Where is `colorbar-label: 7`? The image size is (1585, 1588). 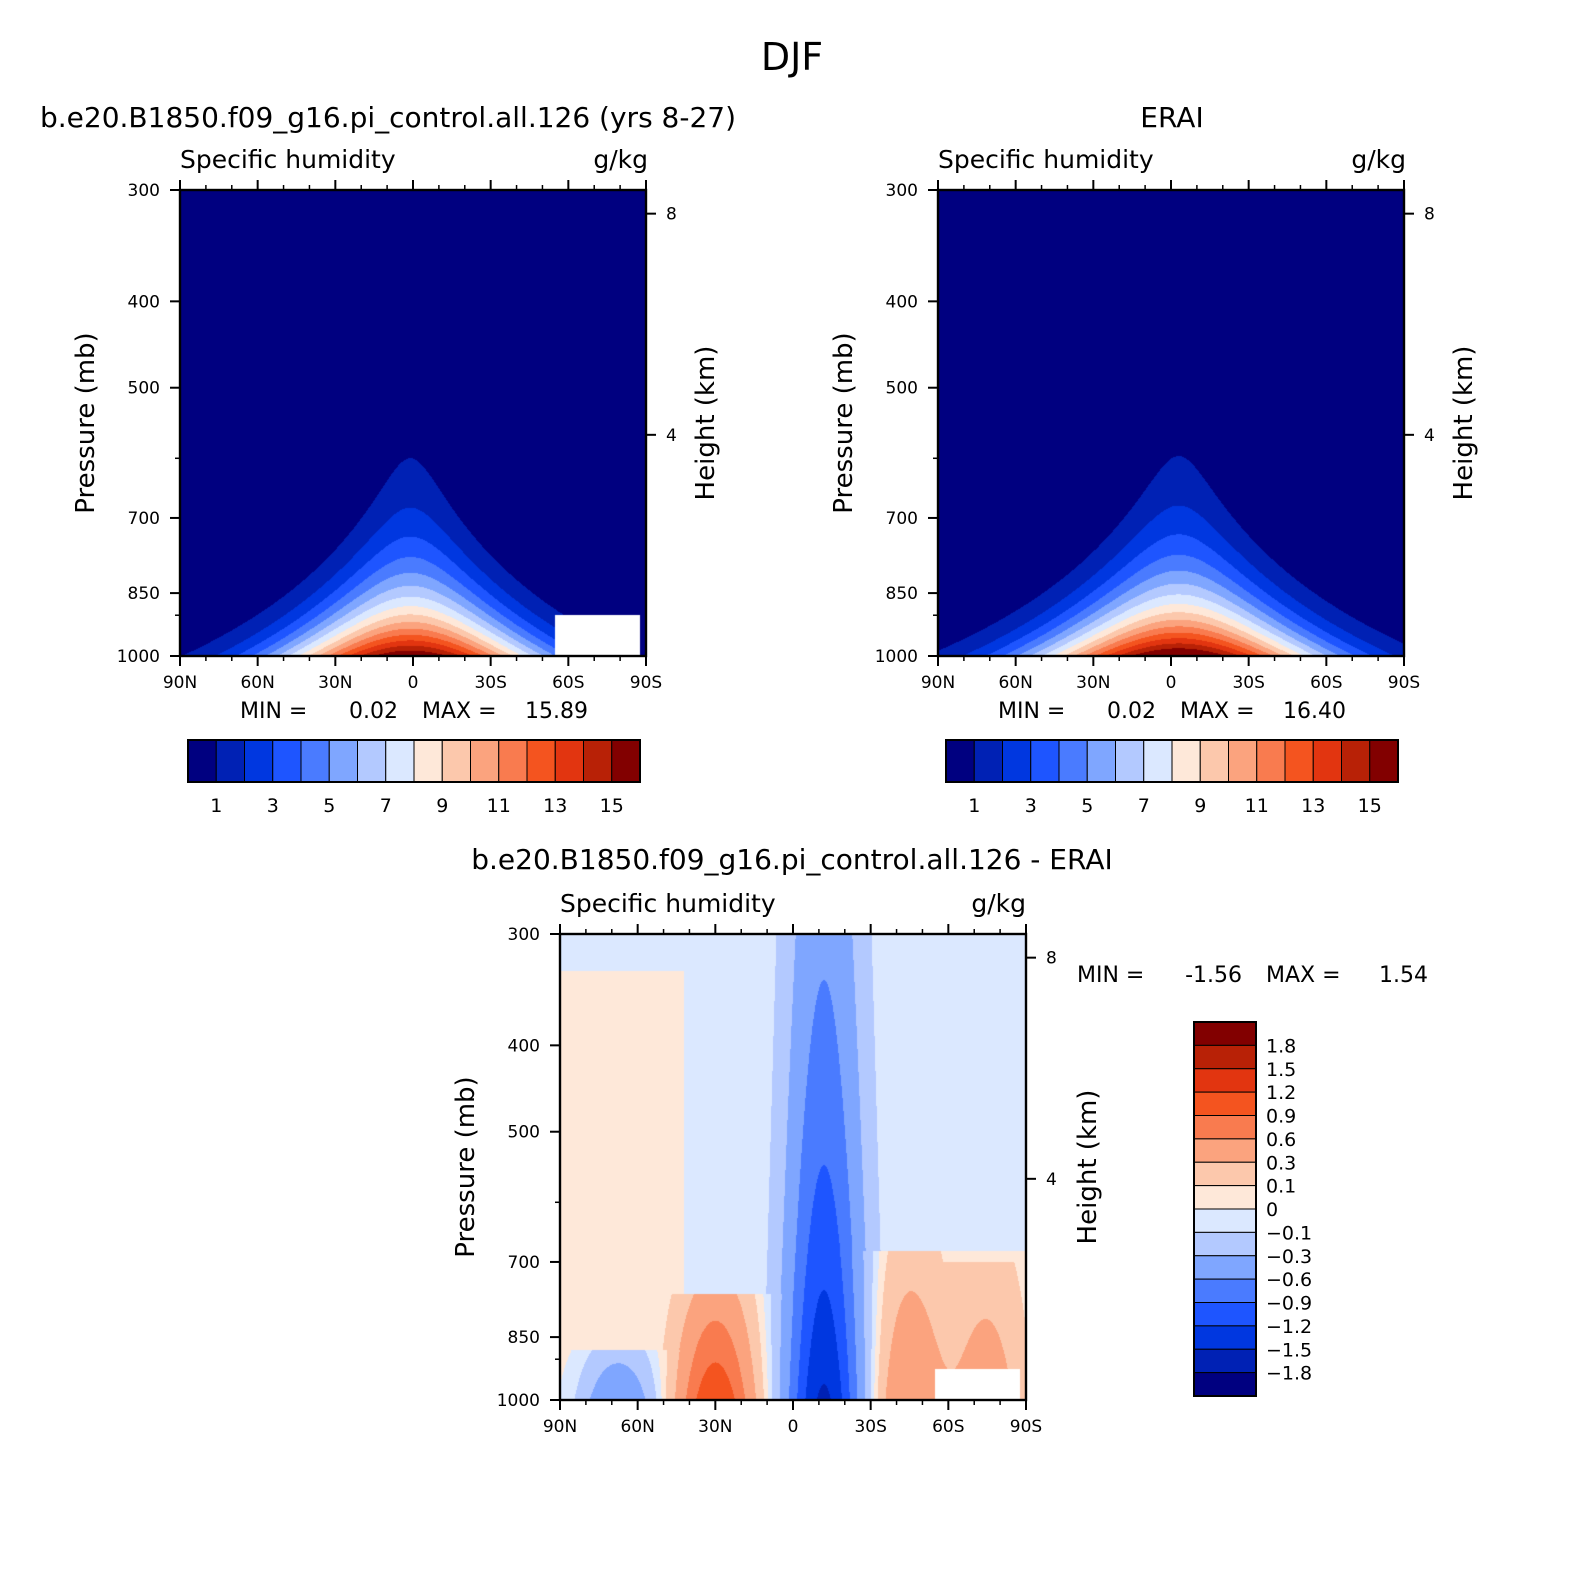 colorbar-label: 7 is located at coordinates (386, 806).